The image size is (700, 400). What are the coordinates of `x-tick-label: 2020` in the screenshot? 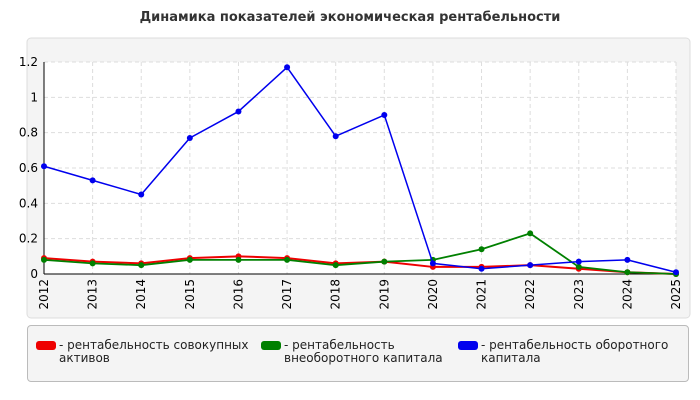 It's located at (433, 294).